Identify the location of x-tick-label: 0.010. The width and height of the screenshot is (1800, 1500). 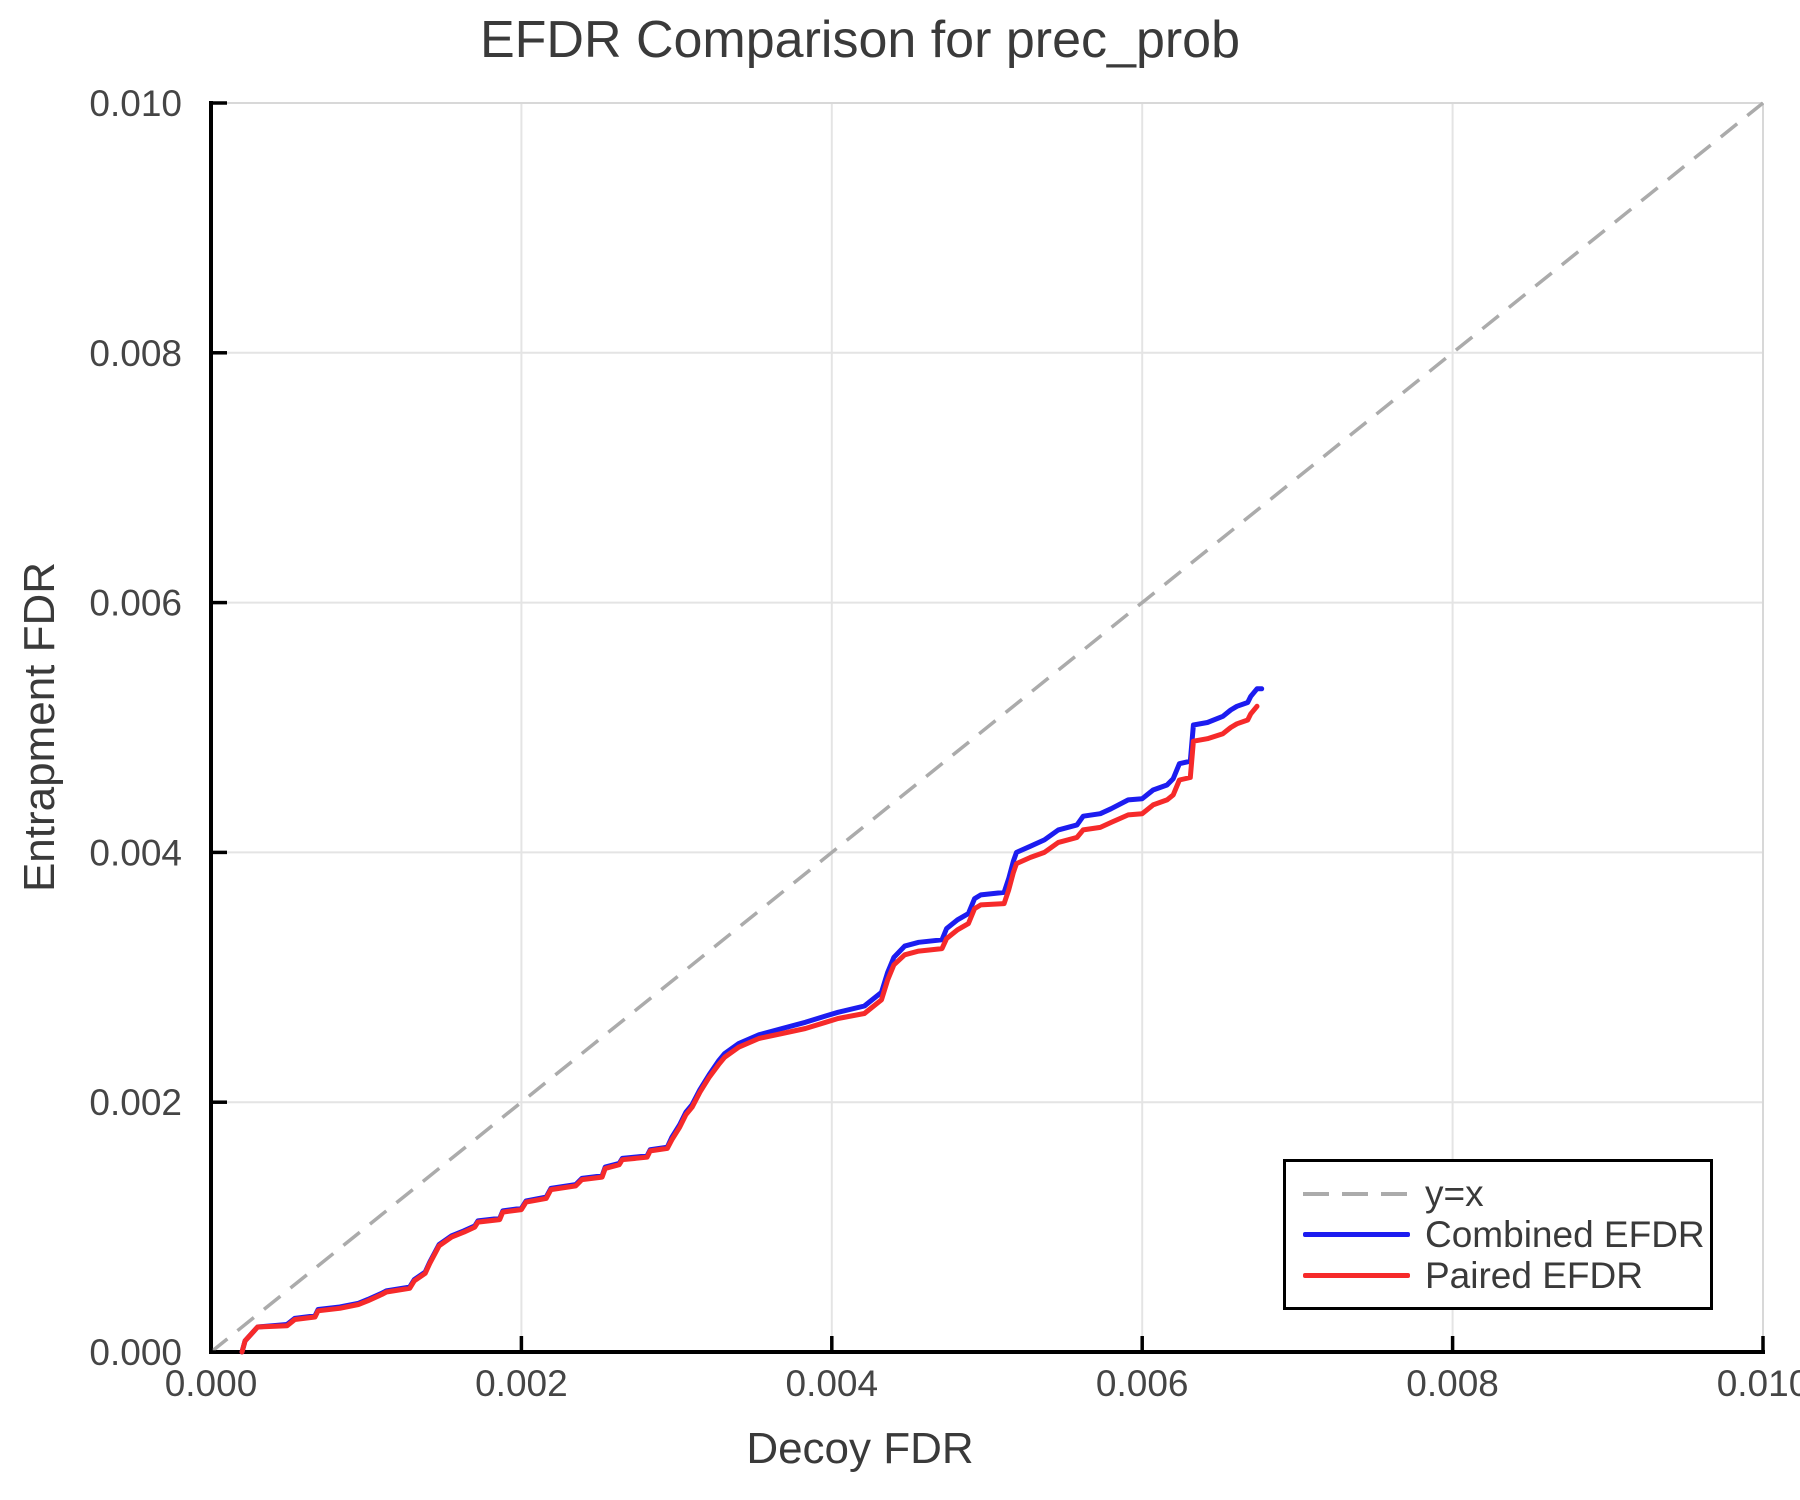
(1758, 1383).